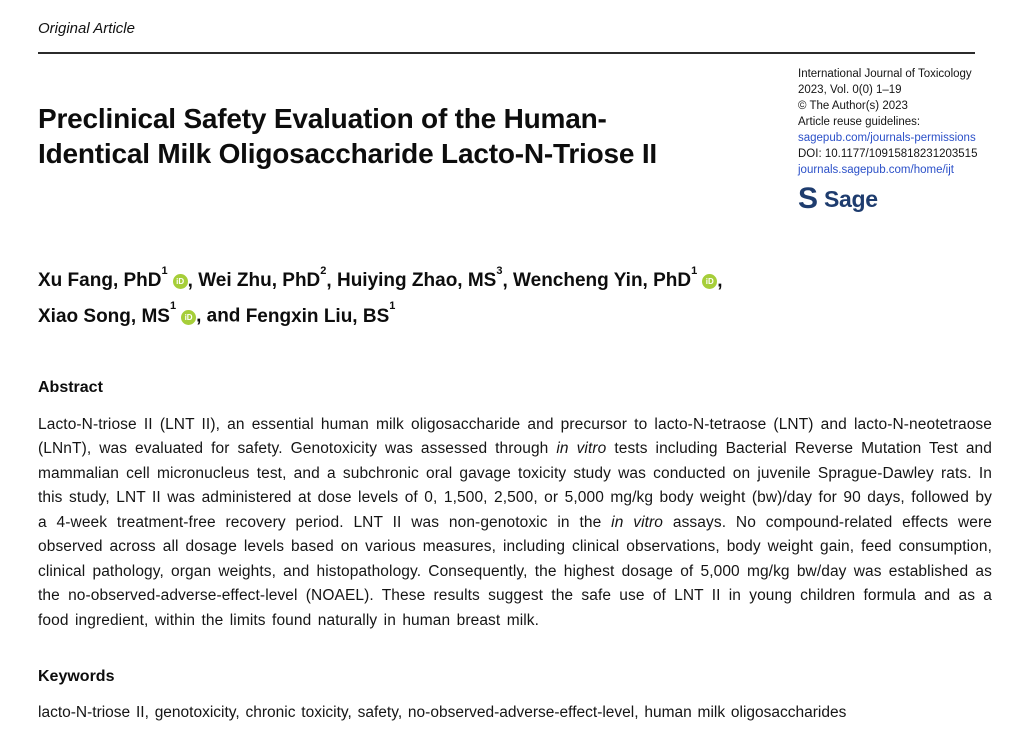 Image resolution: width=1013 pixels, height=746 pixels. What do you see at coordinates (885, 74) in the screenshot?
I see `journal-name: International Journal of Toxicology` at bounding box center [885, 74].